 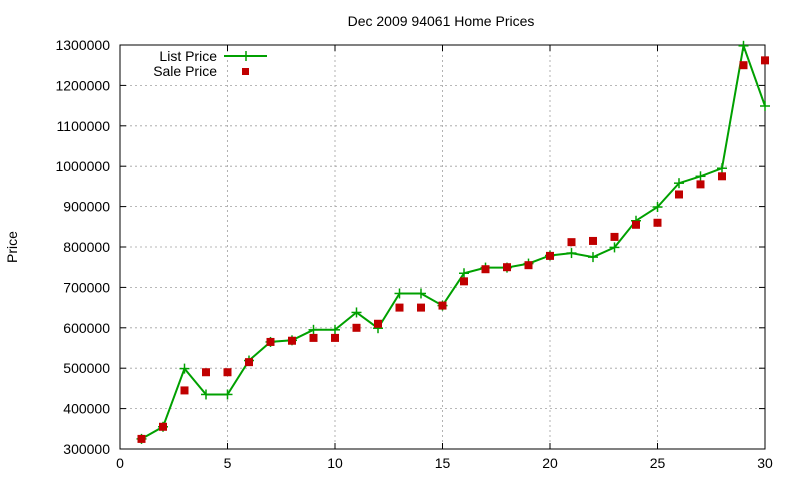 I want to click on x-axis-tick-labels: 0 5 10 15 20 25 30, so click(x=444, y=463).